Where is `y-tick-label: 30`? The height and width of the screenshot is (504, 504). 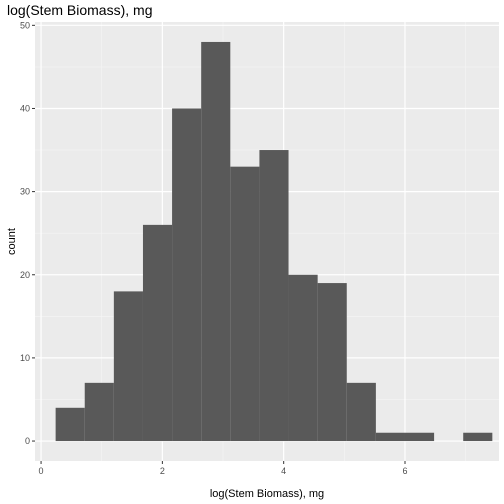
y-tick-label: 30 is located at coordinates (25, 192).